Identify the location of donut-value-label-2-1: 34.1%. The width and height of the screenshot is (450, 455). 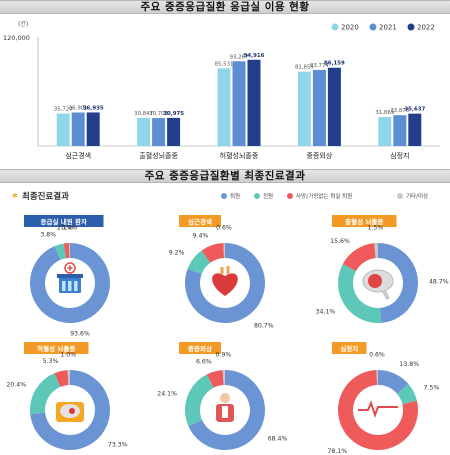
(326, 311).